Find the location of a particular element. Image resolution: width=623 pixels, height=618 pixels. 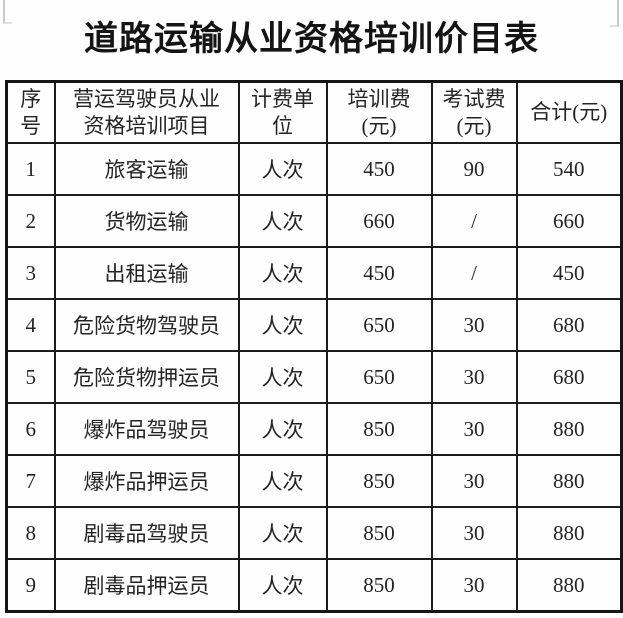

cell-project: 爆炸品驾驶员 is located at coordinates (146, 429).